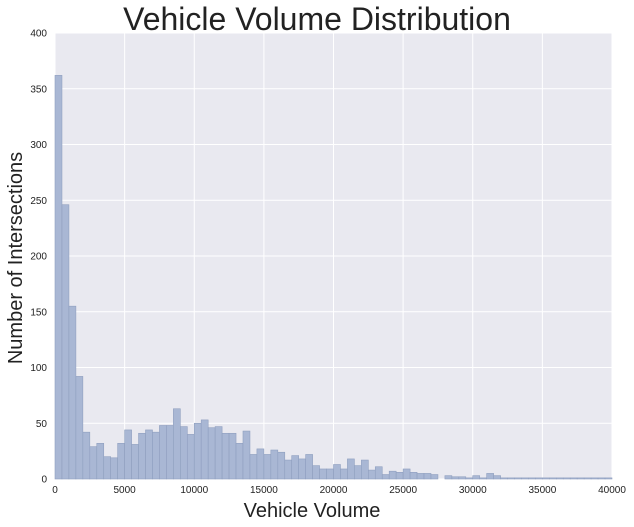 The height and width of the screenshot is (527, 634). What do you see at coordinates (264, 490) in the screenshot?
I see `x-tick-label: 15000` at bounding box center [264, 490].